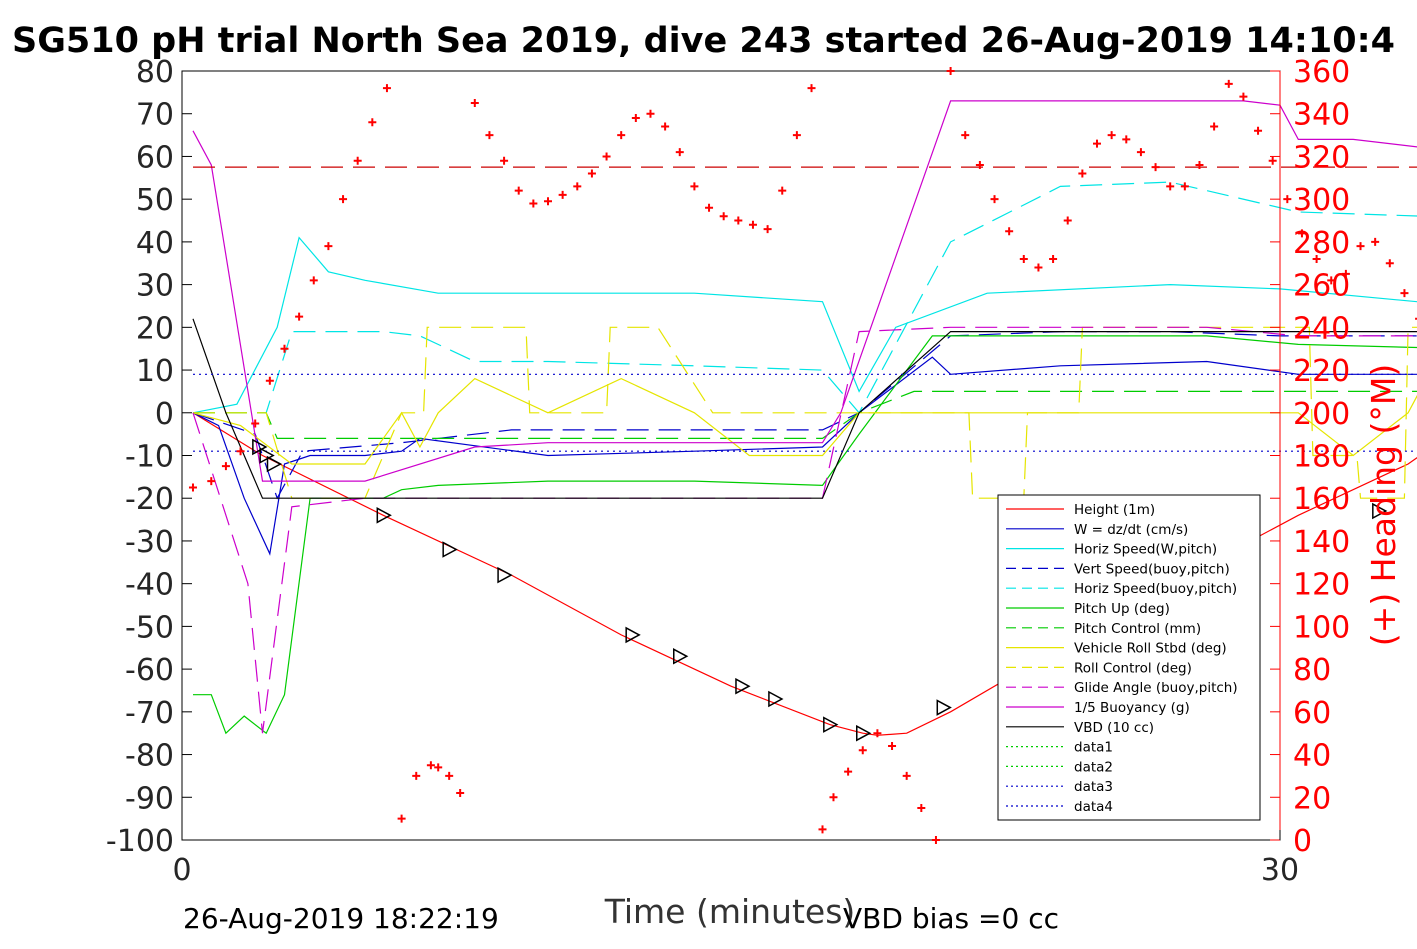 Image resolution: width=1417 pixels, height=949 pixels. Describe the element at coordinates (1302, 841) in the screenshot. I see `y-right-tick-label: 0` at that location.